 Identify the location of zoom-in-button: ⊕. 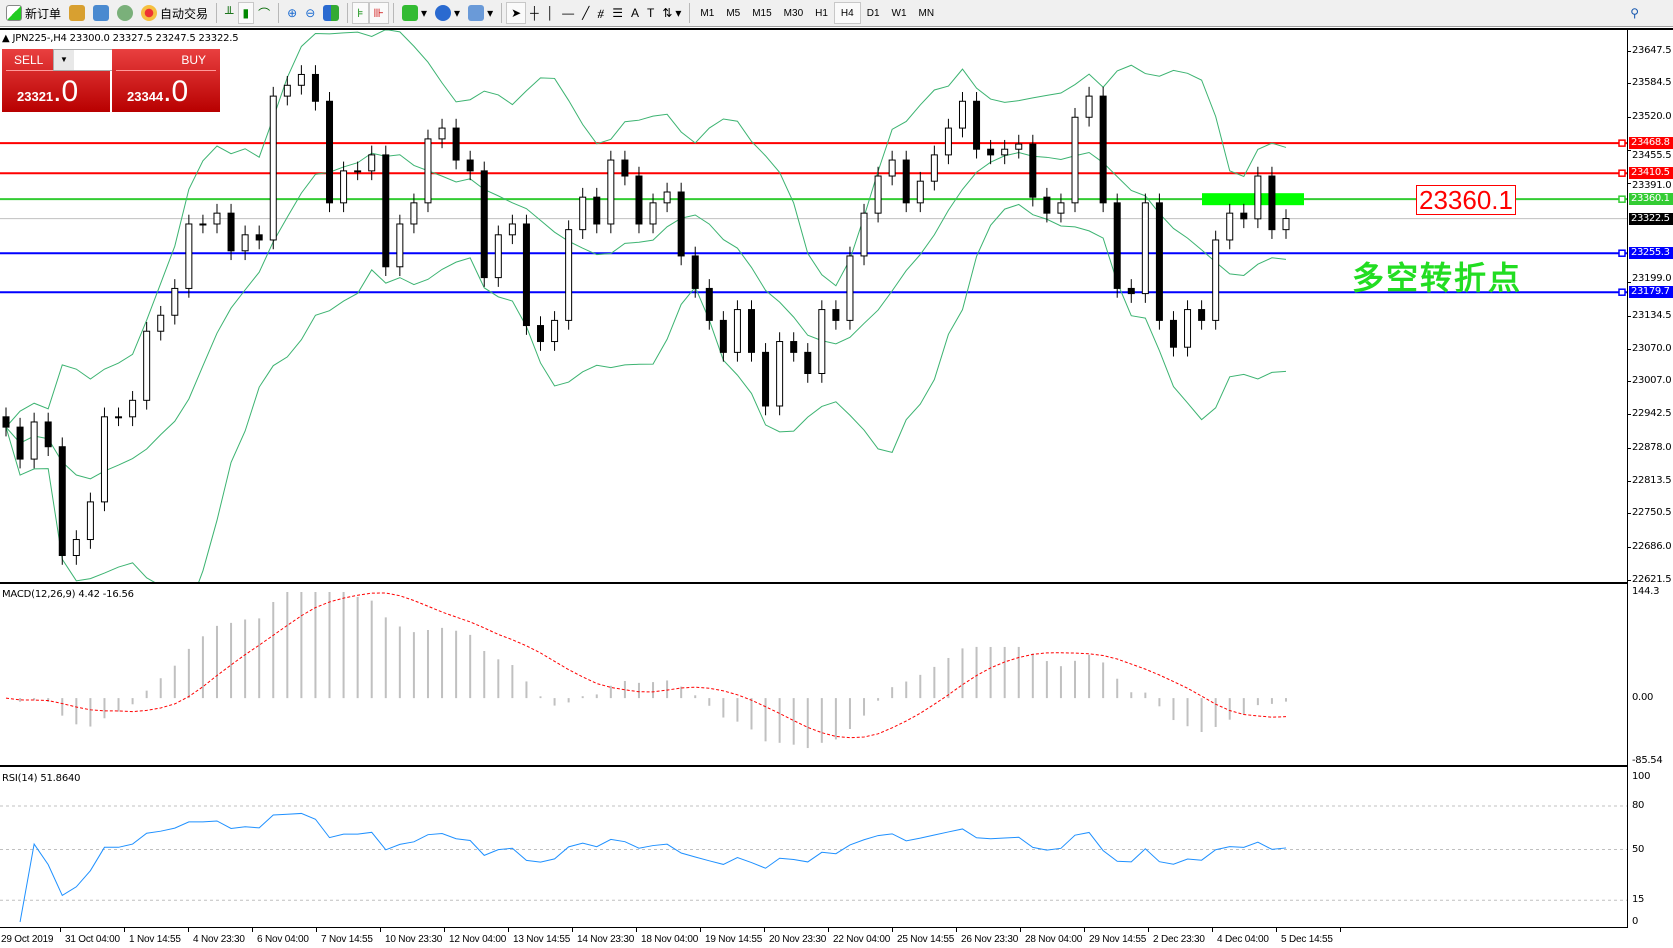
(292, 13).